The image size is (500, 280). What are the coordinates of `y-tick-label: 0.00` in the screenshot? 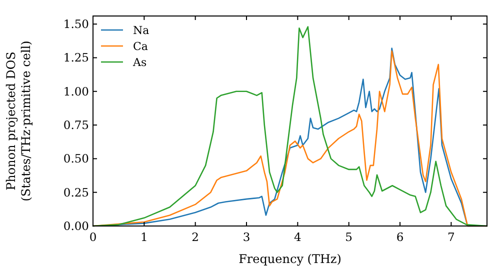 It's located at (76, 226).